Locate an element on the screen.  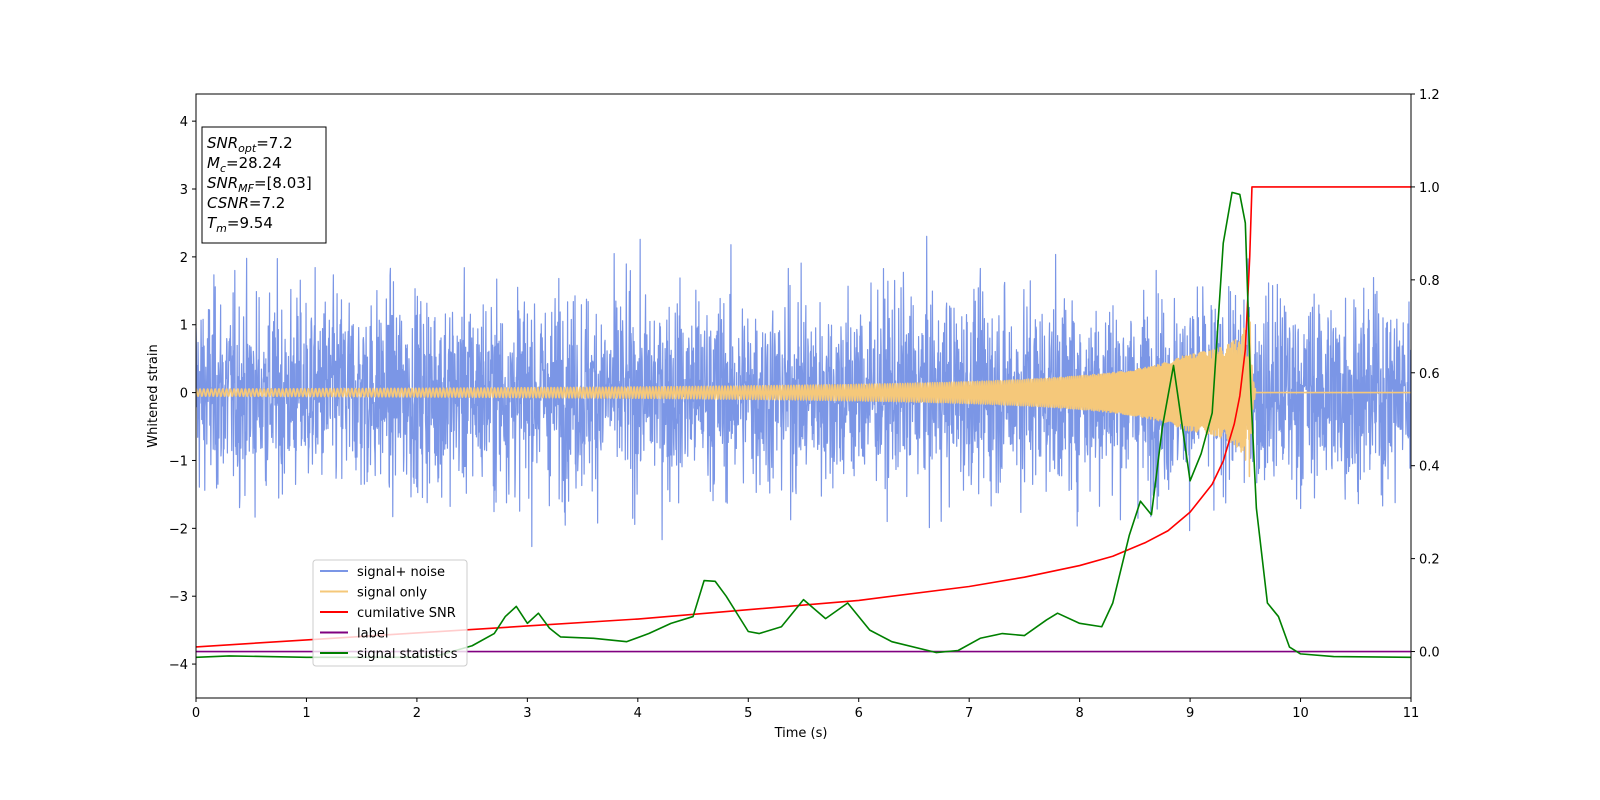
y-left-tick-label: 0 is located at coordinates (184, 394).